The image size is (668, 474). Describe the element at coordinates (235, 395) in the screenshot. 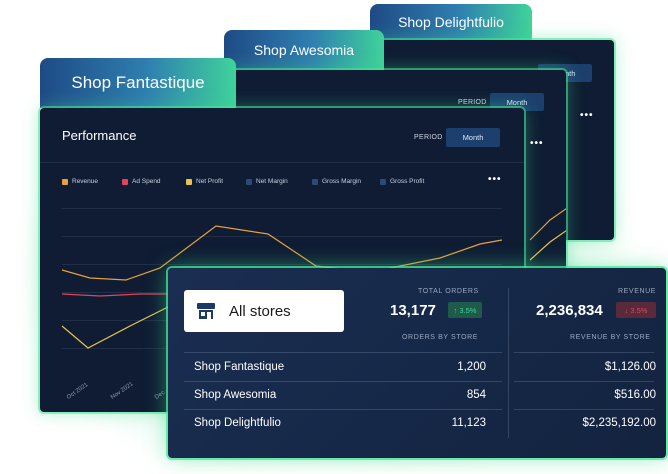

I see `store-name: Shop Awesomia` at that location.